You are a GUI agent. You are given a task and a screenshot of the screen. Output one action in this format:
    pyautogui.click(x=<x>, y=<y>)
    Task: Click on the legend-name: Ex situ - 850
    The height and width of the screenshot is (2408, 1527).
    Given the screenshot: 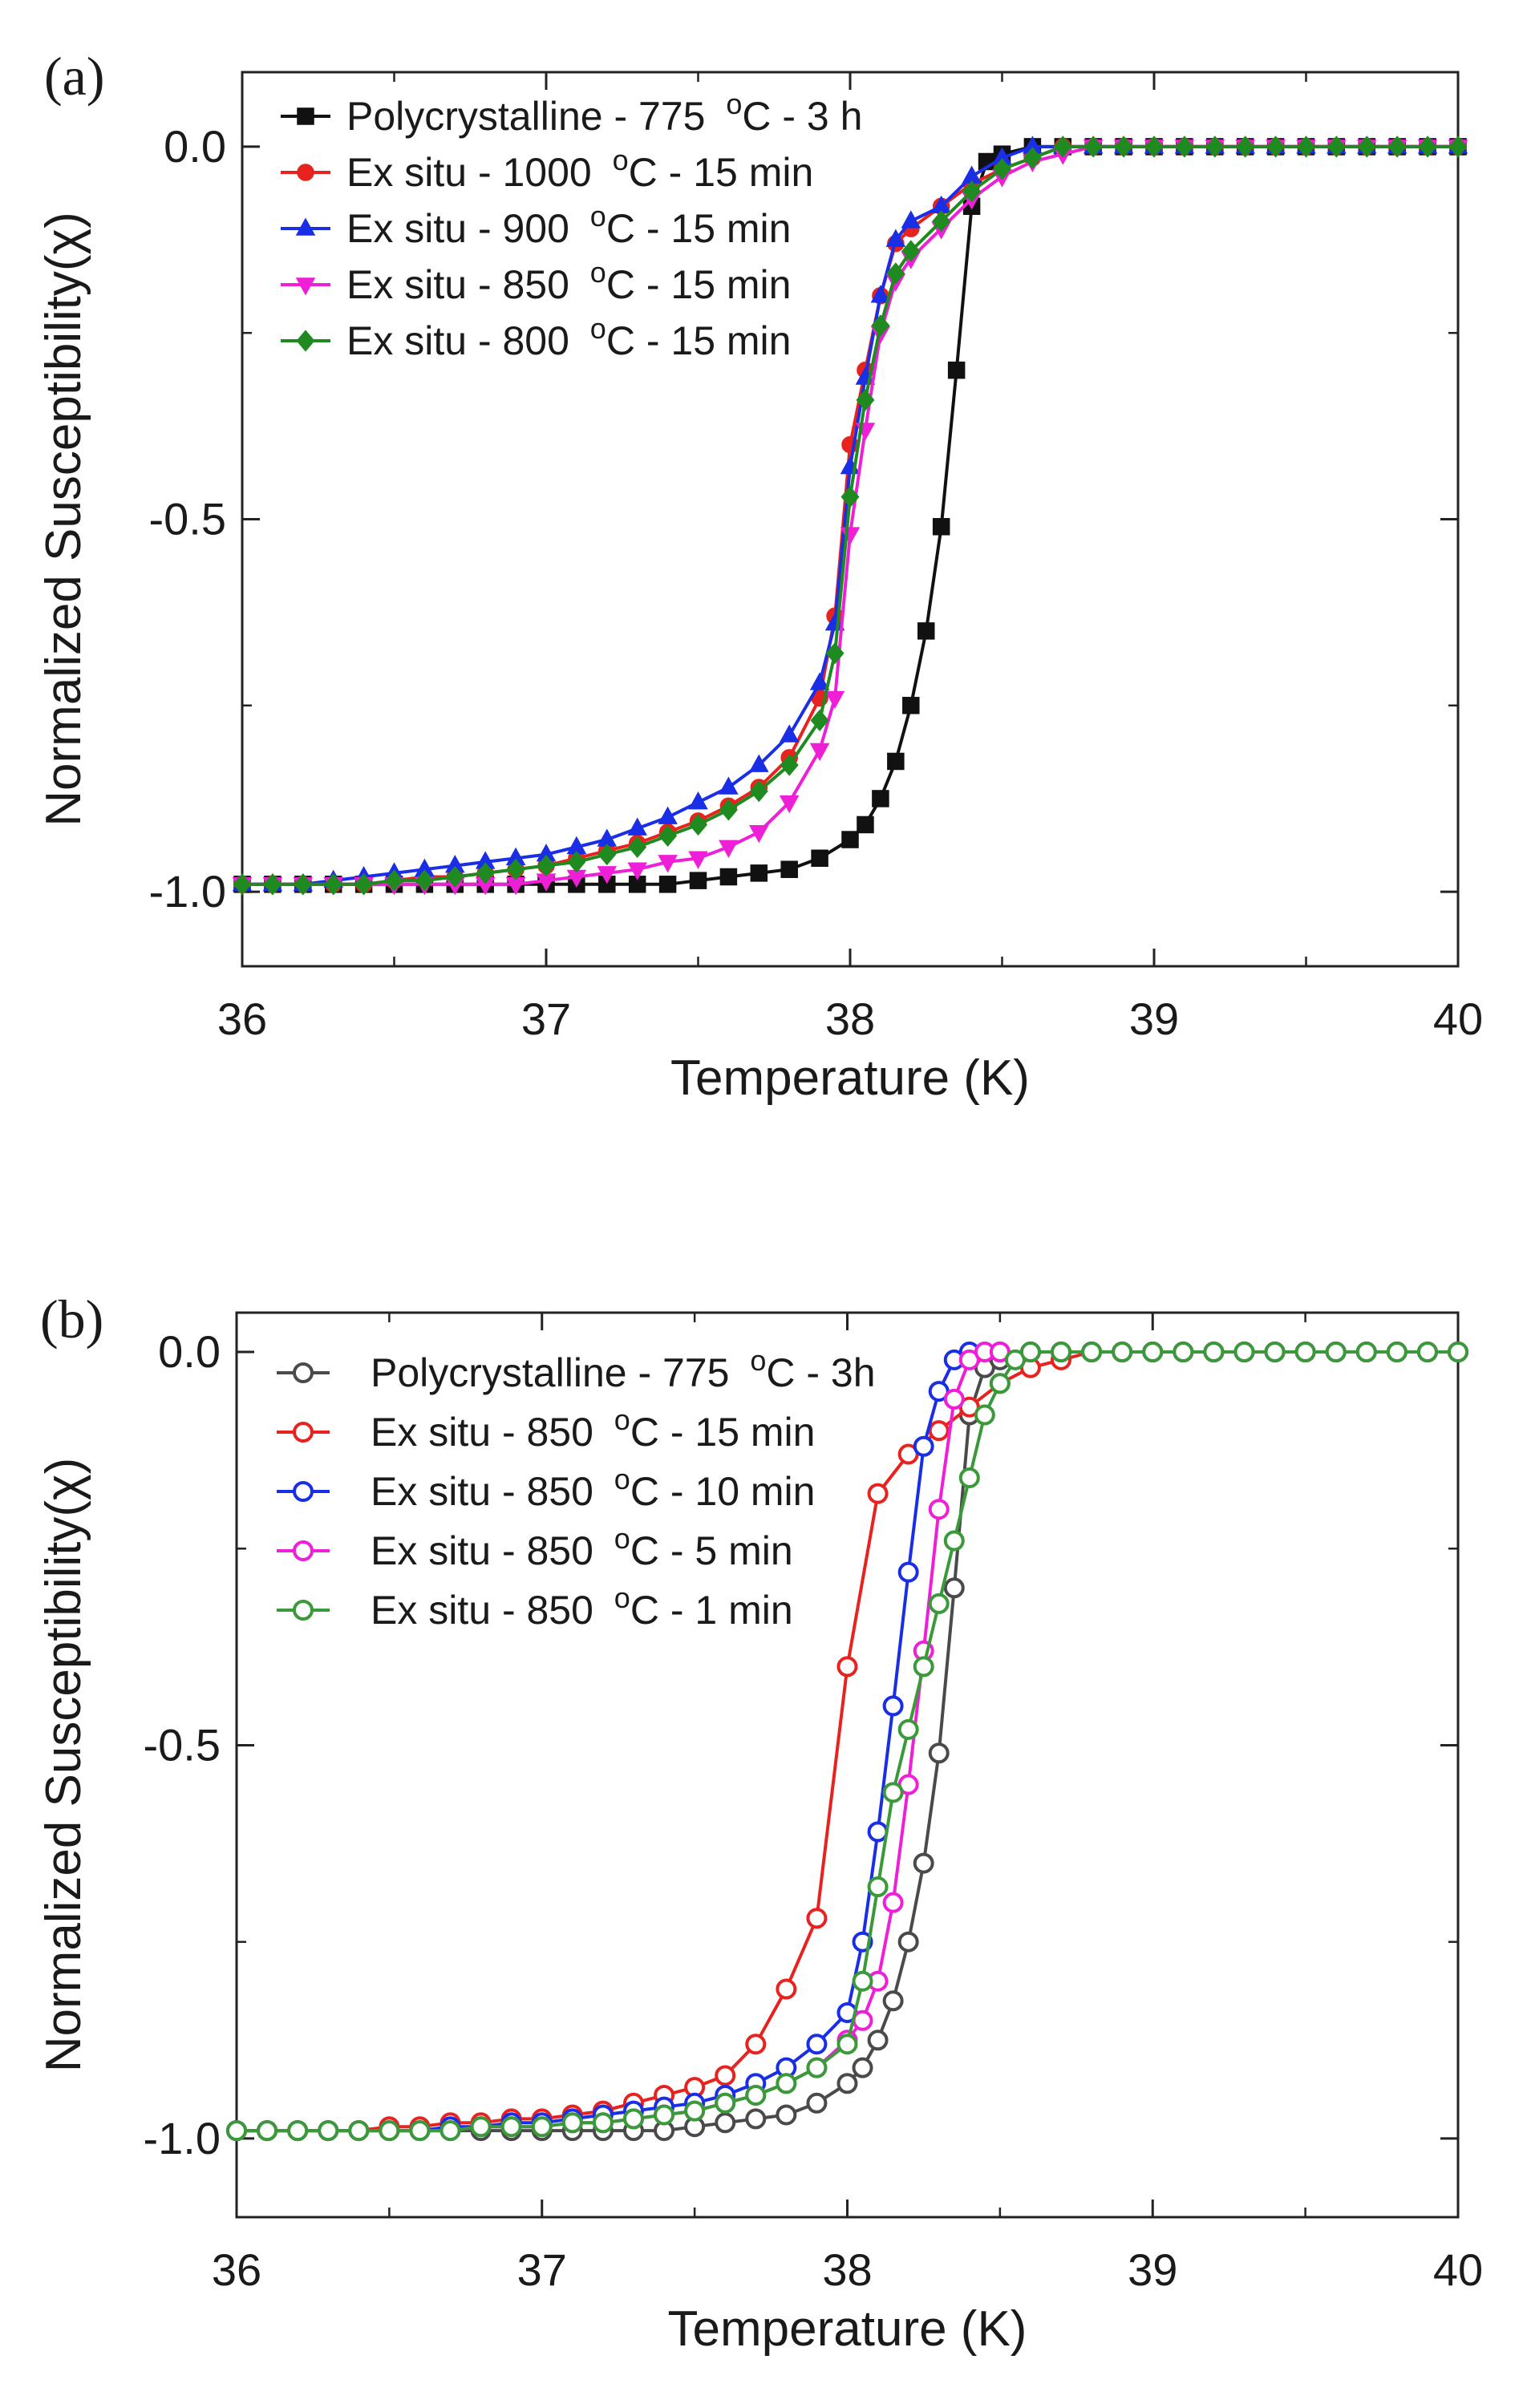 What is the action you would take?
    pyautogui.click(x=488, y=1432)
    